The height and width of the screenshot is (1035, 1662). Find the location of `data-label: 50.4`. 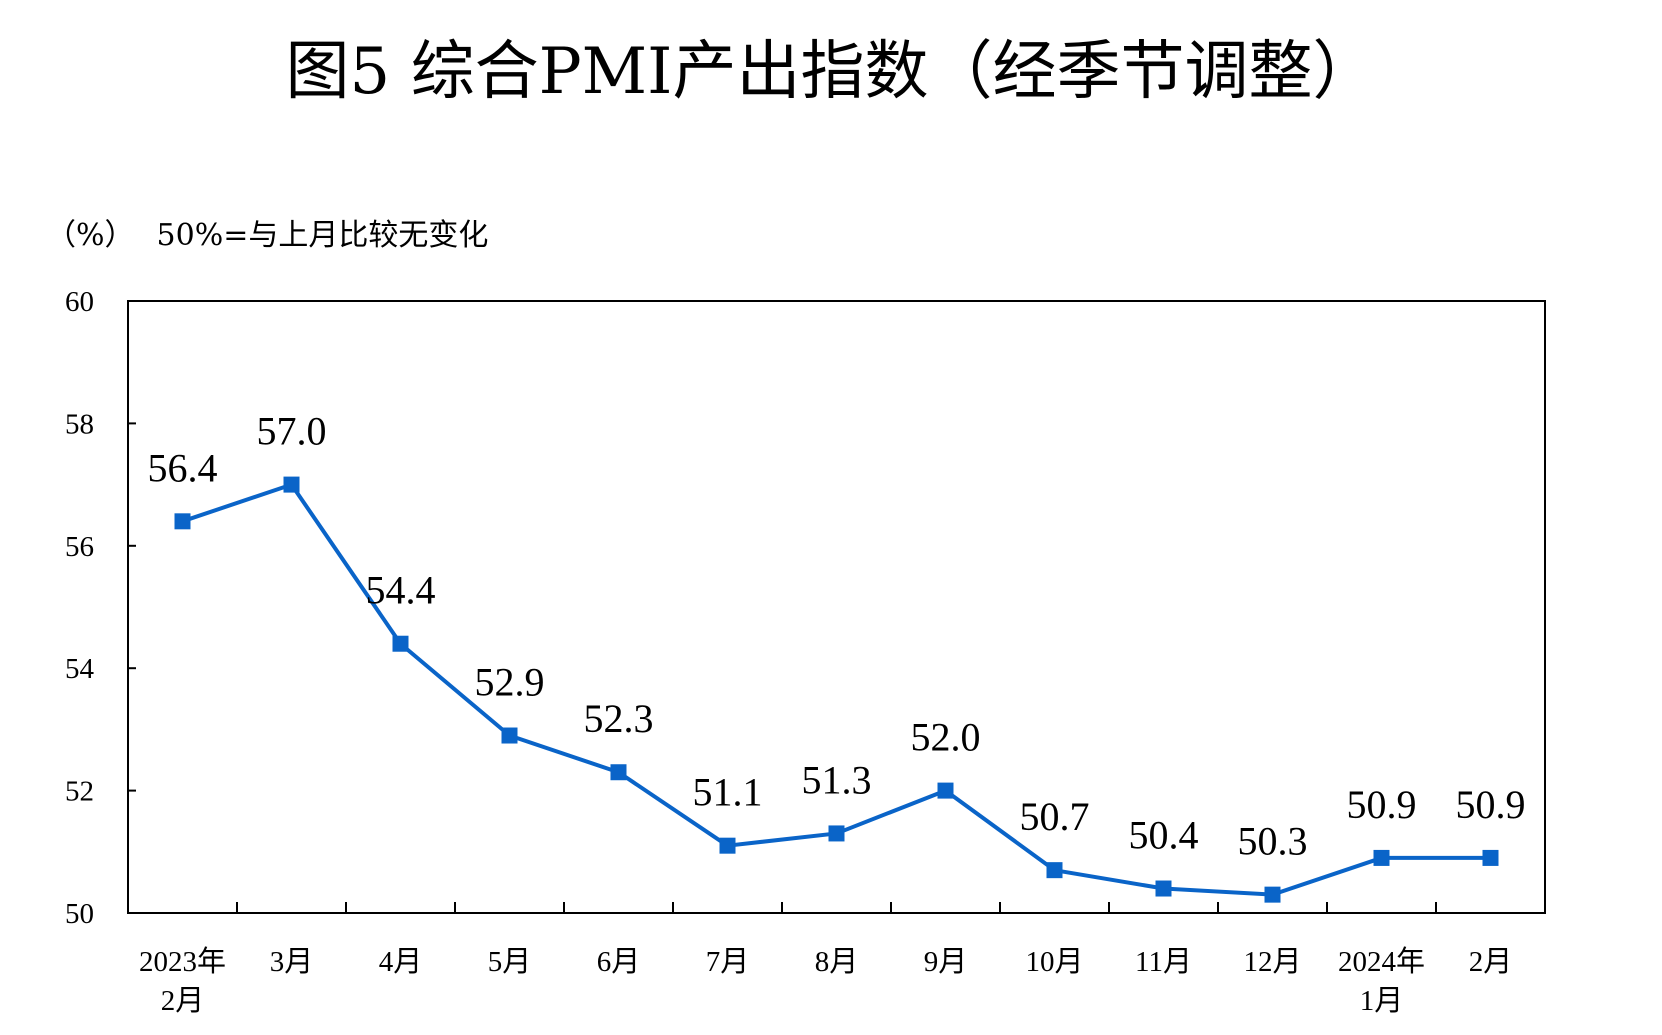

data-label: 50.4 is located at coordinates (1164, 835).